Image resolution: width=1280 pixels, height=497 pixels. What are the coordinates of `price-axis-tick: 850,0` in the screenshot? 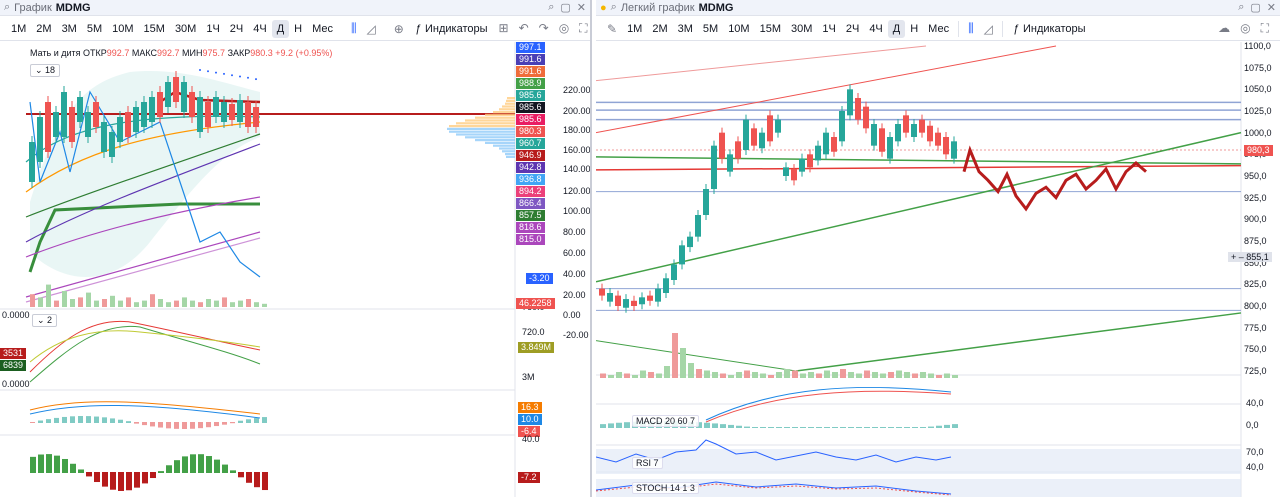 It's located at (1255, 262).